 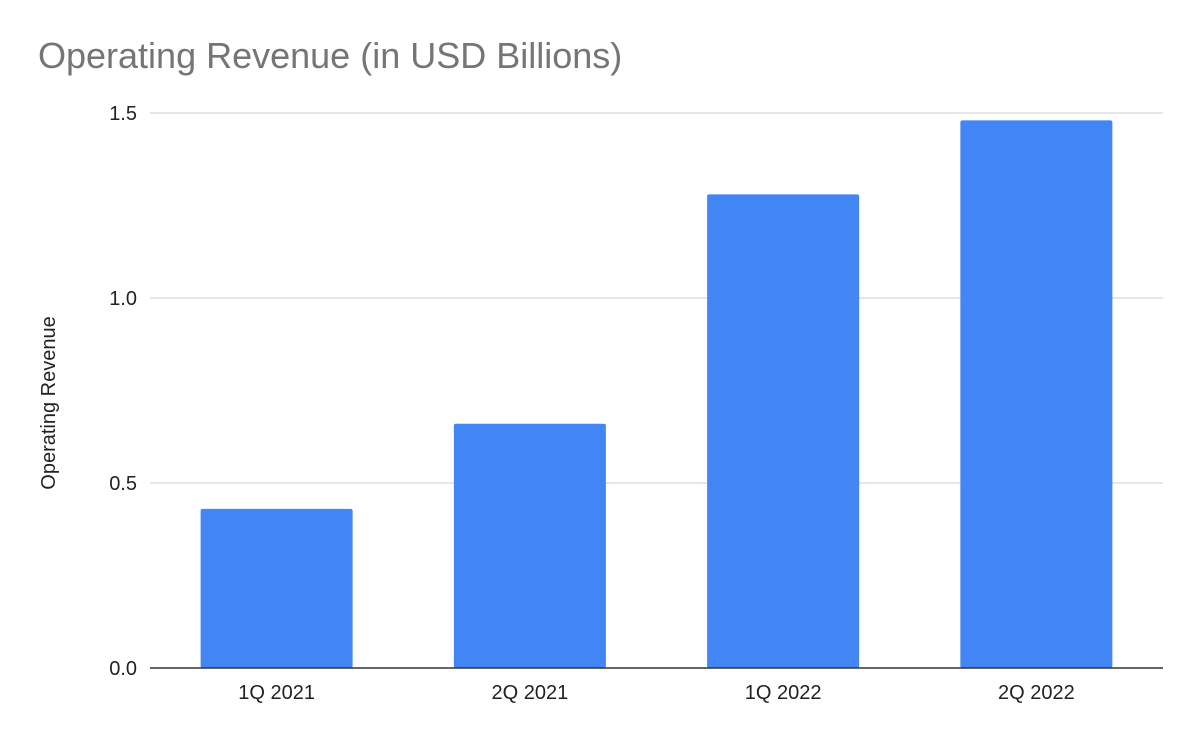 What do you see at coordinates (529, 545) in the screenshot?
I see `bar-2q-2021` at bounding box center [529, 545].